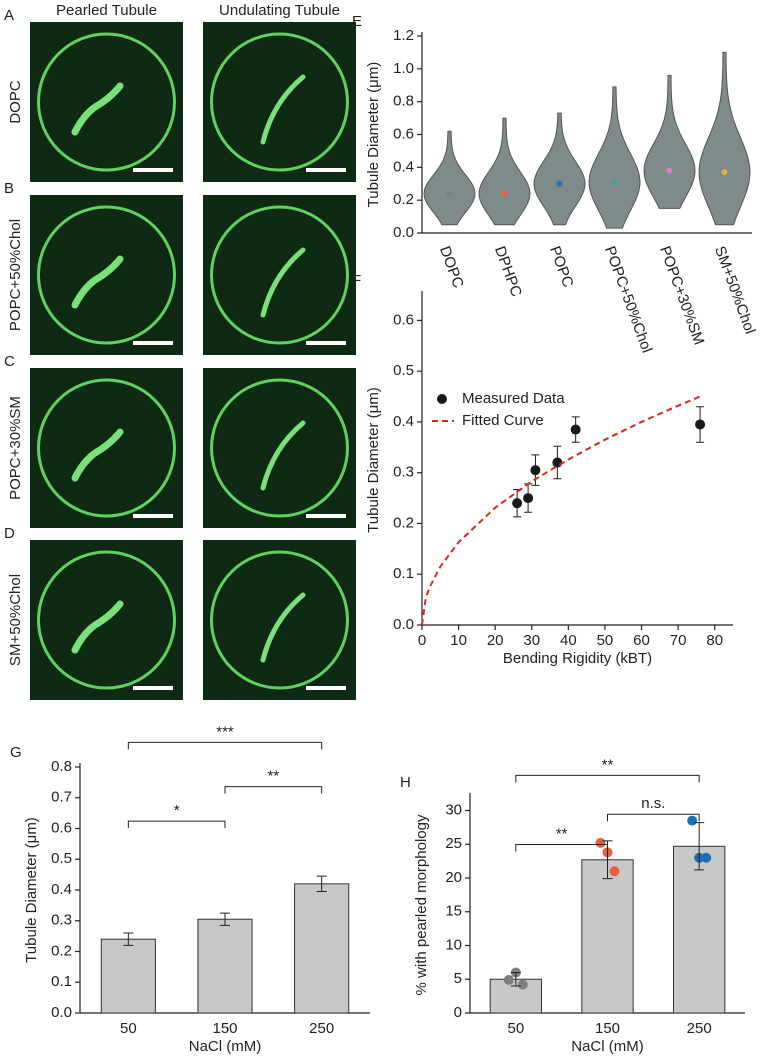 Image resolution: width=762 pixels, height=1063 pixels. What do you see at coordinates (453, 809) in the screenshot?
I see `y-tick-label: 30` at bounding box center [453, 809].